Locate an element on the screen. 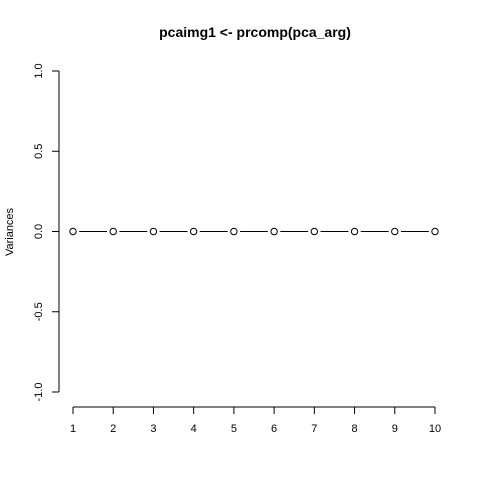 The image size is (480, 480). x-tick-label: 1 is located at coordinates (73, 429).